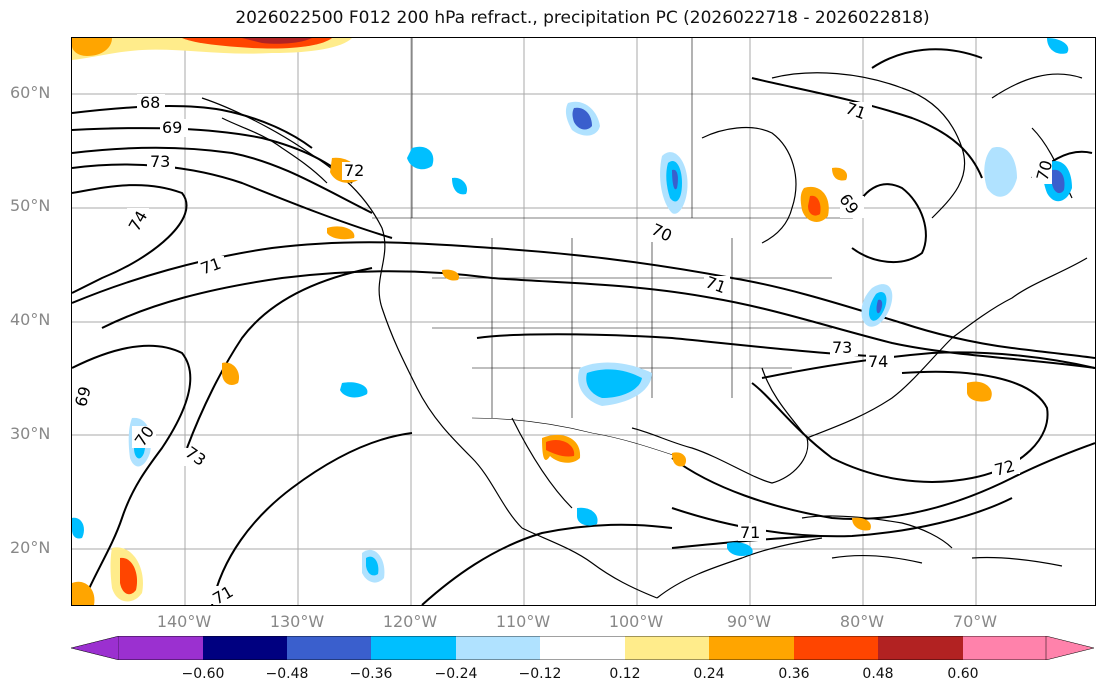  What do you see at coordinates (287, 674) in the screenshot?
I see `colorbar-tick-label: −0.48` at bounding box center [287, 674].